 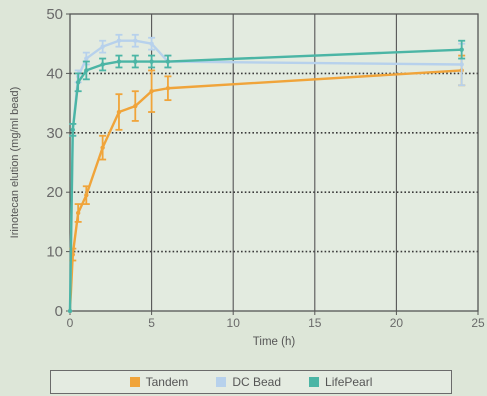 What do you see at coordinates (54, 14) in the screenshot?
I see `y-tick-label: 50` at bounding box center [54, 14].